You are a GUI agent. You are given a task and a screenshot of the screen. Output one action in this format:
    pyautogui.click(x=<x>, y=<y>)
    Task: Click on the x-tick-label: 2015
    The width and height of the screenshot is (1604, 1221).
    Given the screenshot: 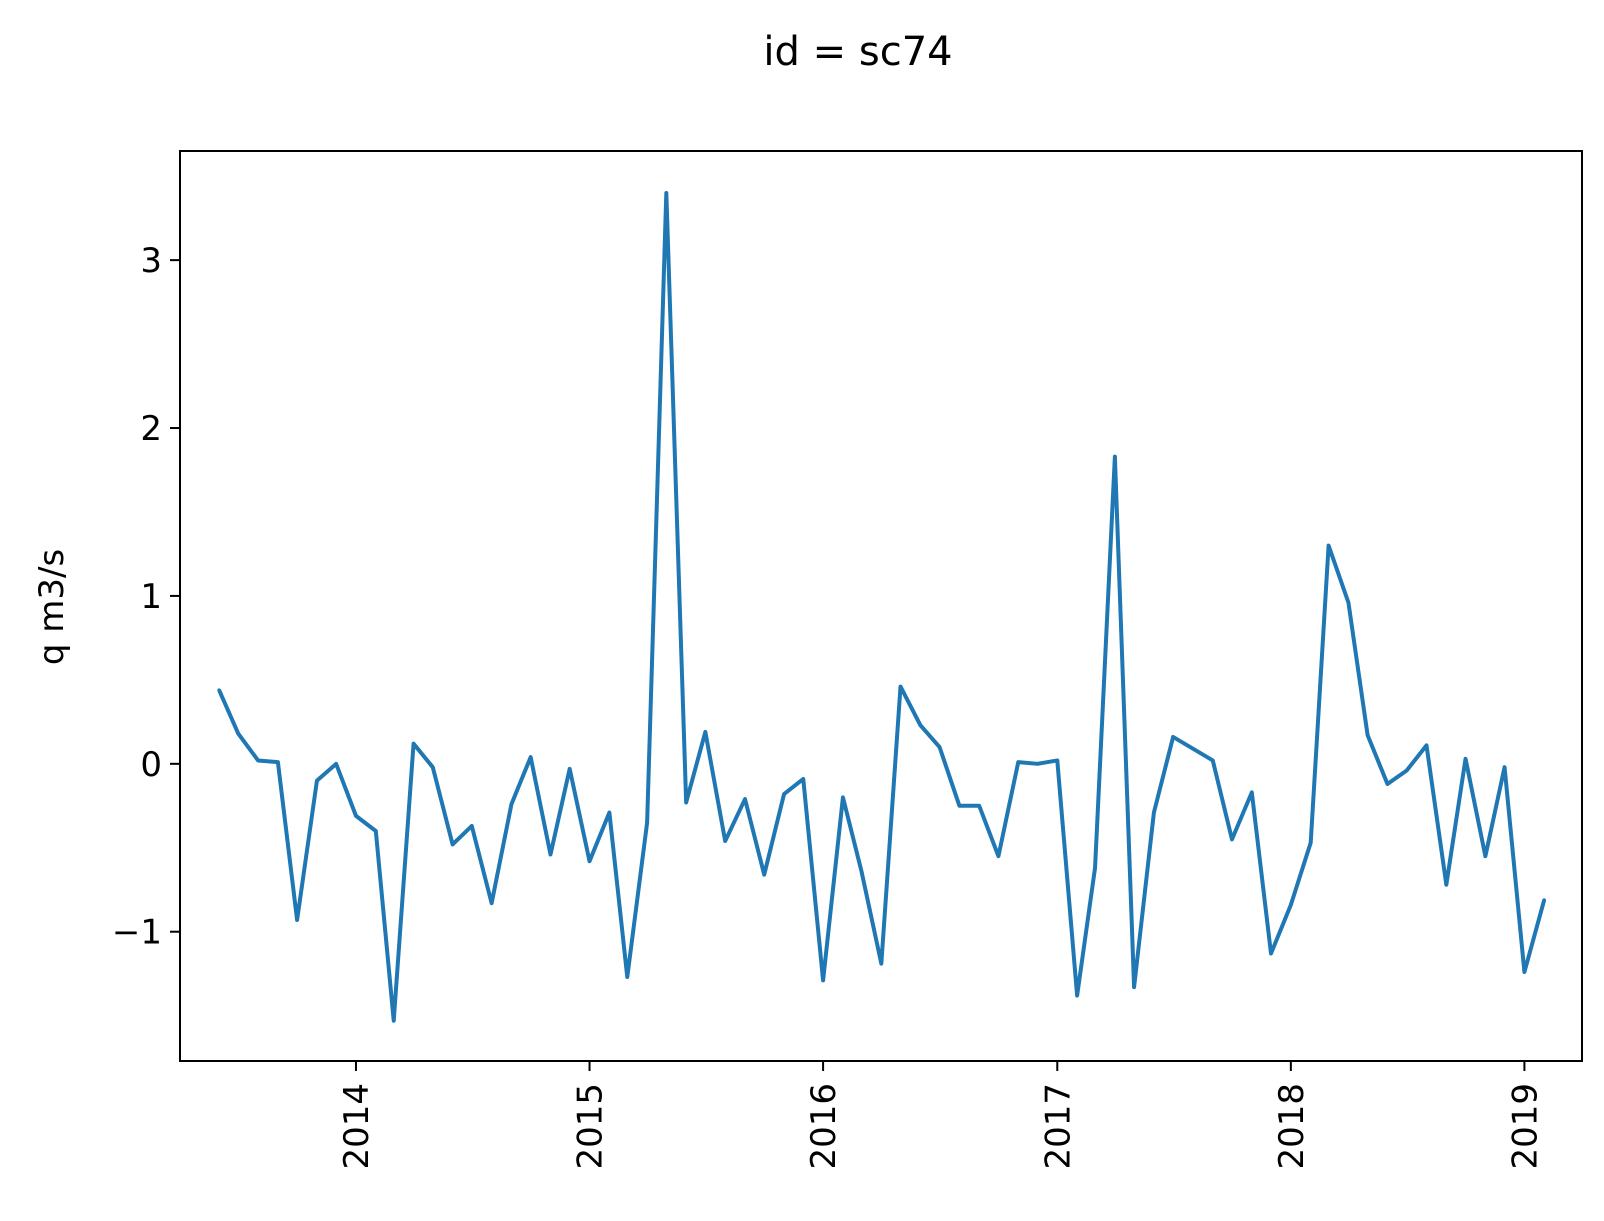 What is the action you would take?
    pyautogui.click(x=591, y=1126)
    